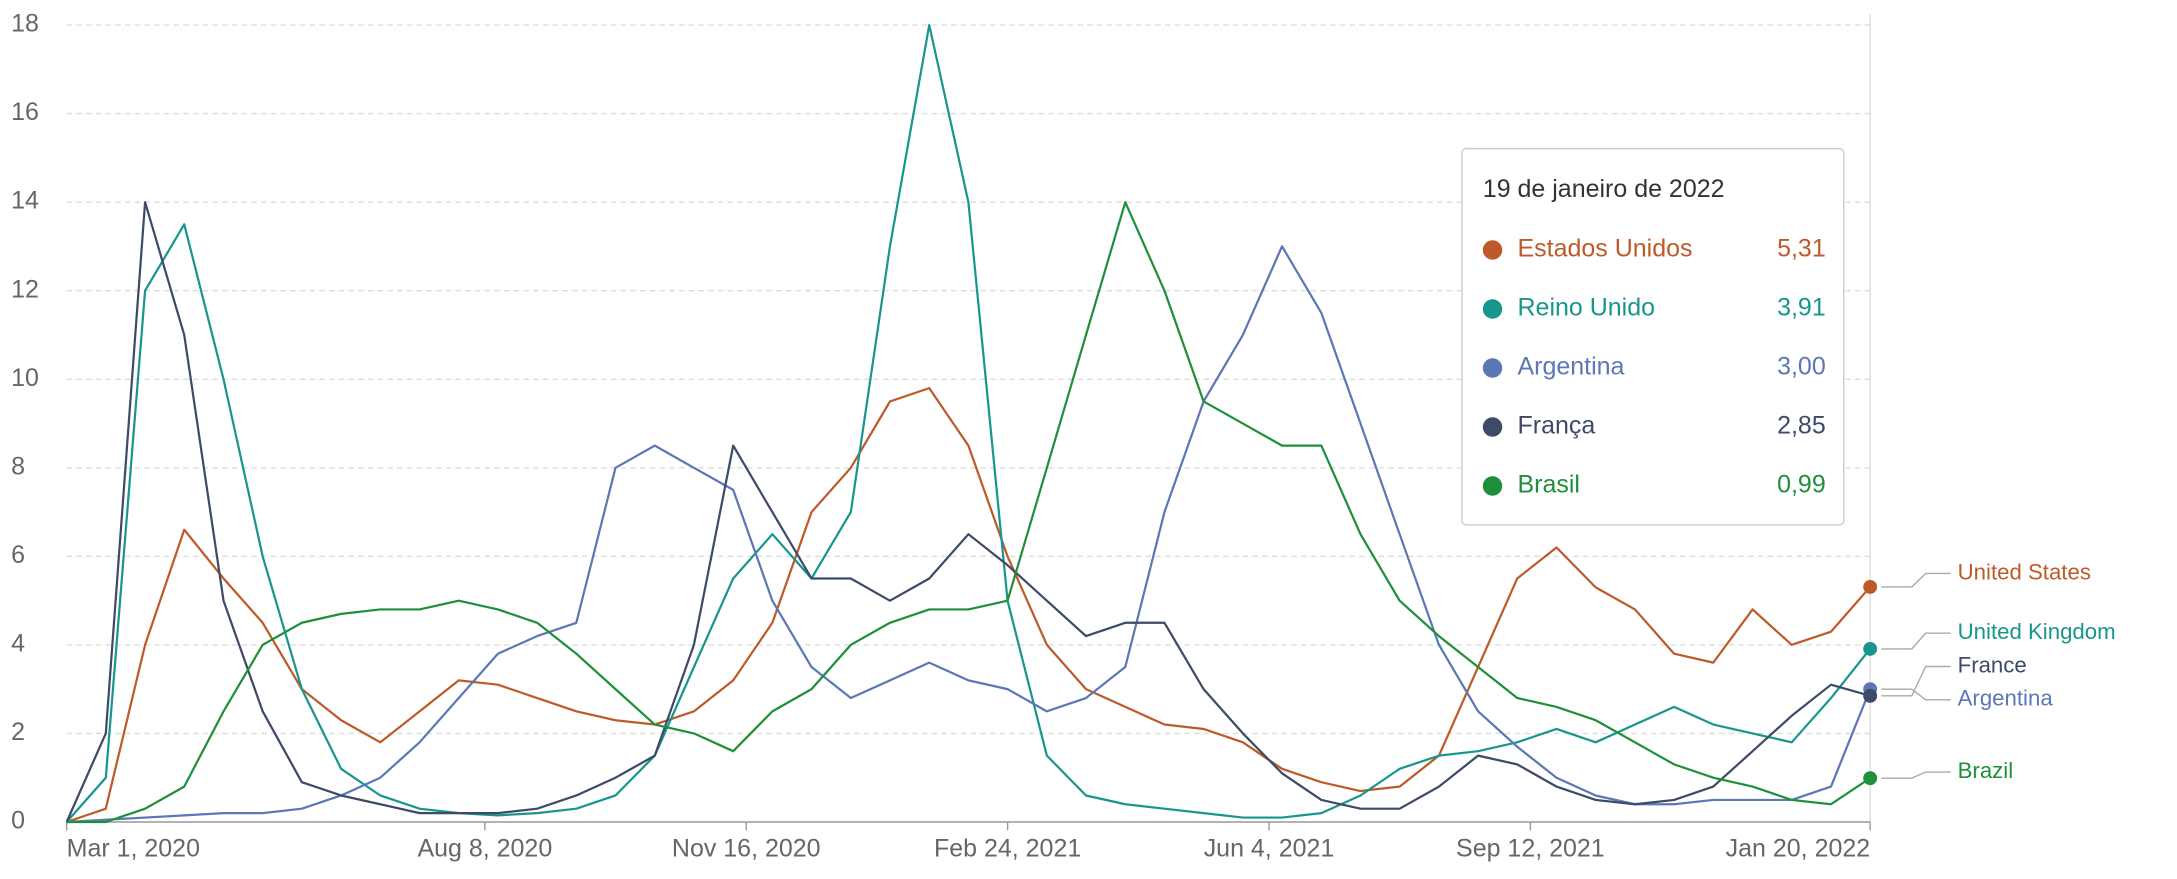 This screenshot has width=2177, height=879. What do you see at coordinates (1604, 189) in the screenshot?
I see `tooltip-title: 19 de janeiro de 2022` at bounding box center [1604, 189].